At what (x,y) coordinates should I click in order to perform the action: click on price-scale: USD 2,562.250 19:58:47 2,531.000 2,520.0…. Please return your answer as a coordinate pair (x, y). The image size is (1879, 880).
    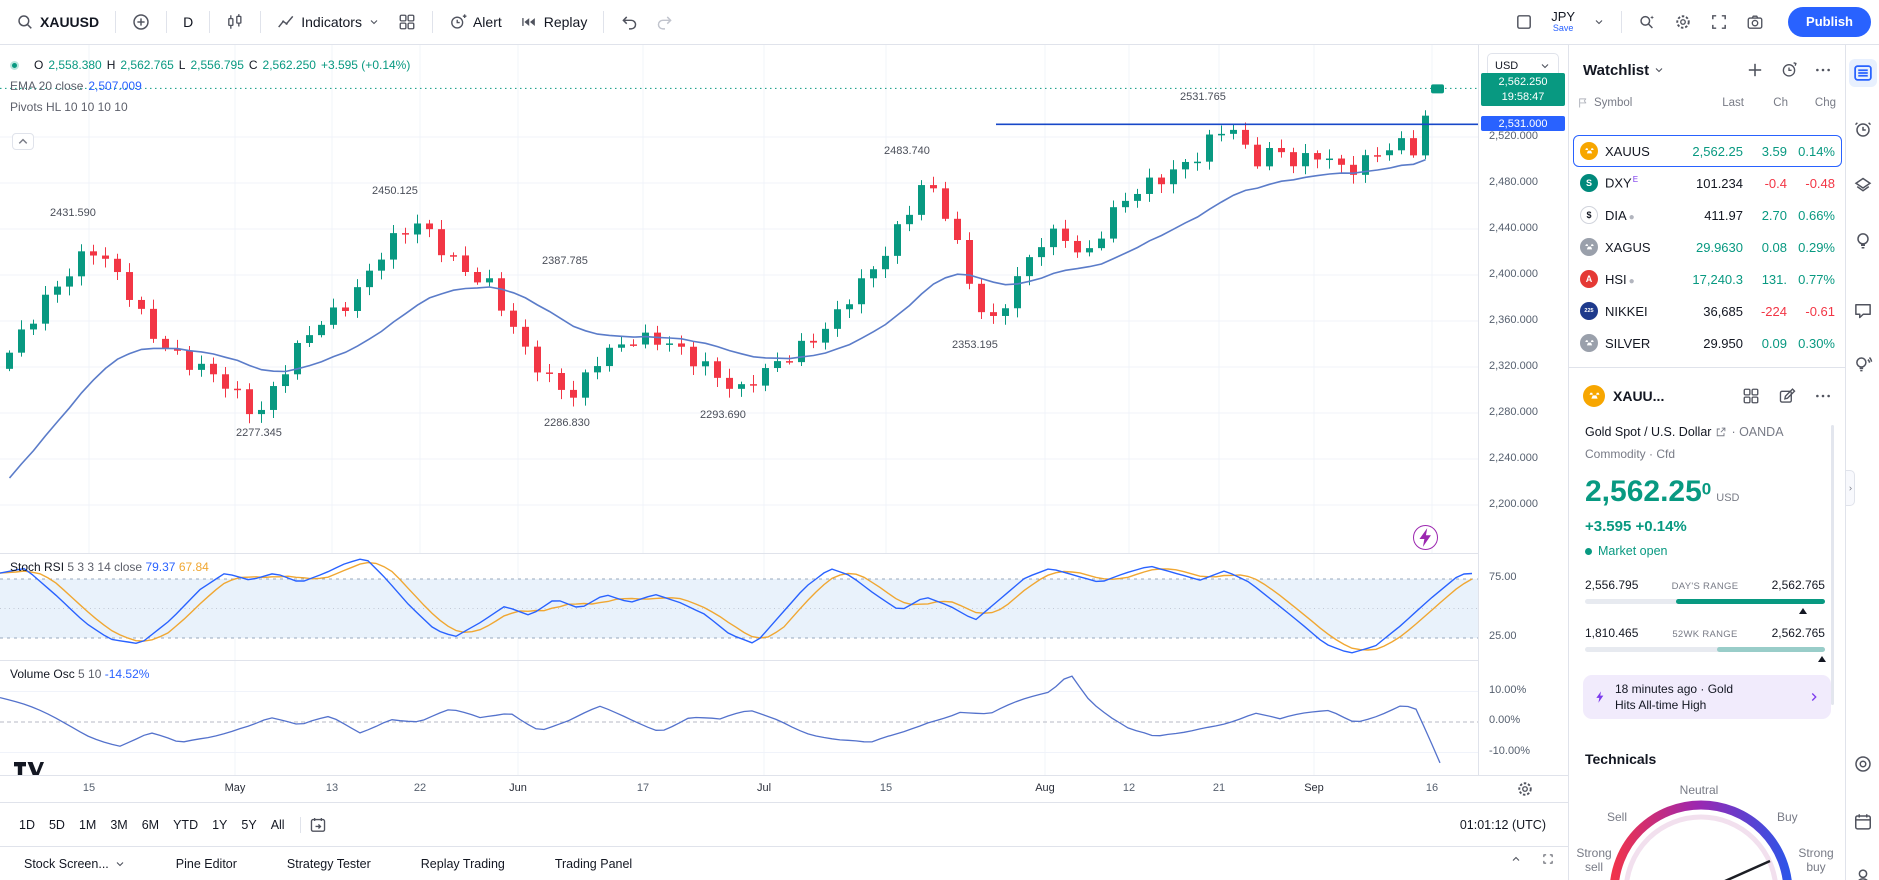
    Looking at the image, I should click on (1523, 410).